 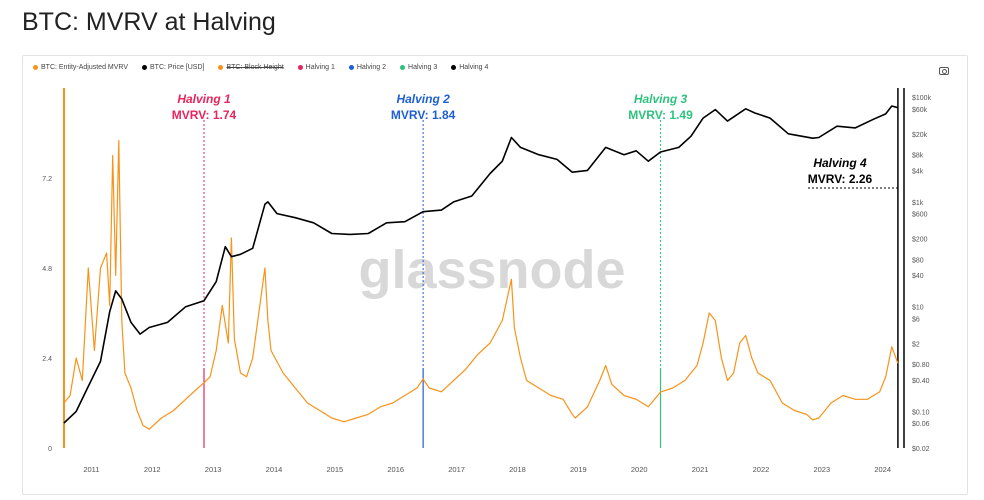 What do you see at coordinates (918, 171) in the screenshot?
I see `right-tick-label: $4k` at bounding box center [918, 171].